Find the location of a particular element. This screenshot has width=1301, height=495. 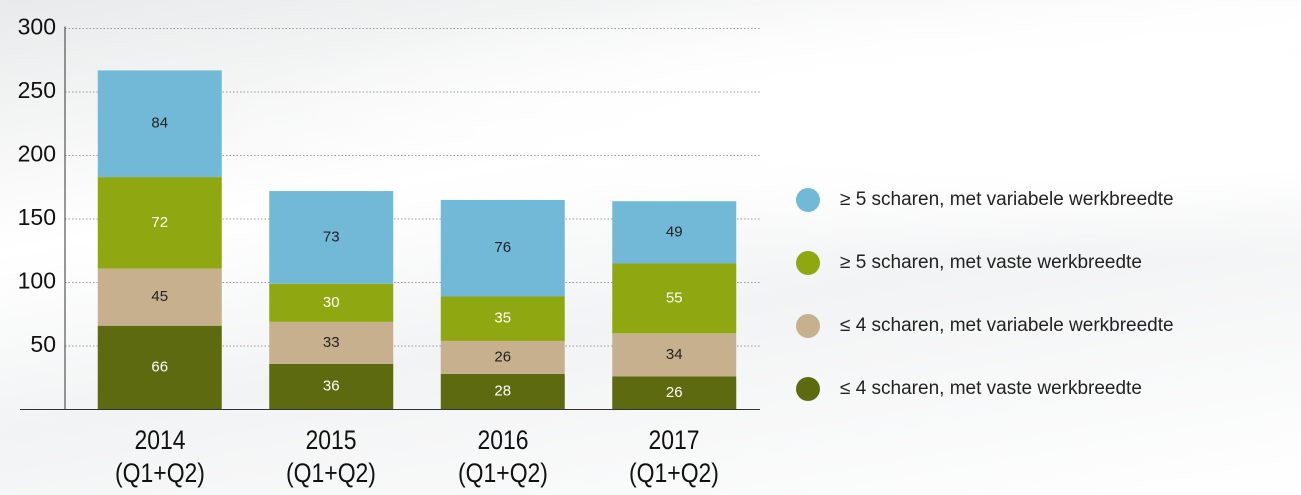

legend-label: ≤ 4 scharen, met variabele werkbreedte is located at coordinates (1007, 325).